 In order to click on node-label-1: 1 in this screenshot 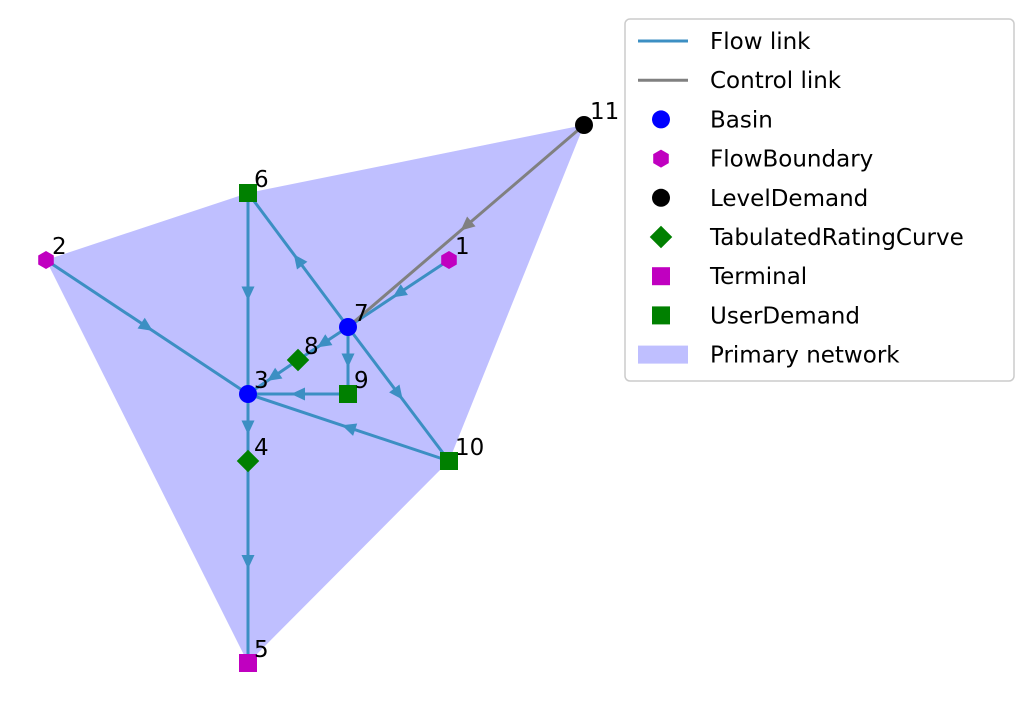, I will do `click(462, 247)`.